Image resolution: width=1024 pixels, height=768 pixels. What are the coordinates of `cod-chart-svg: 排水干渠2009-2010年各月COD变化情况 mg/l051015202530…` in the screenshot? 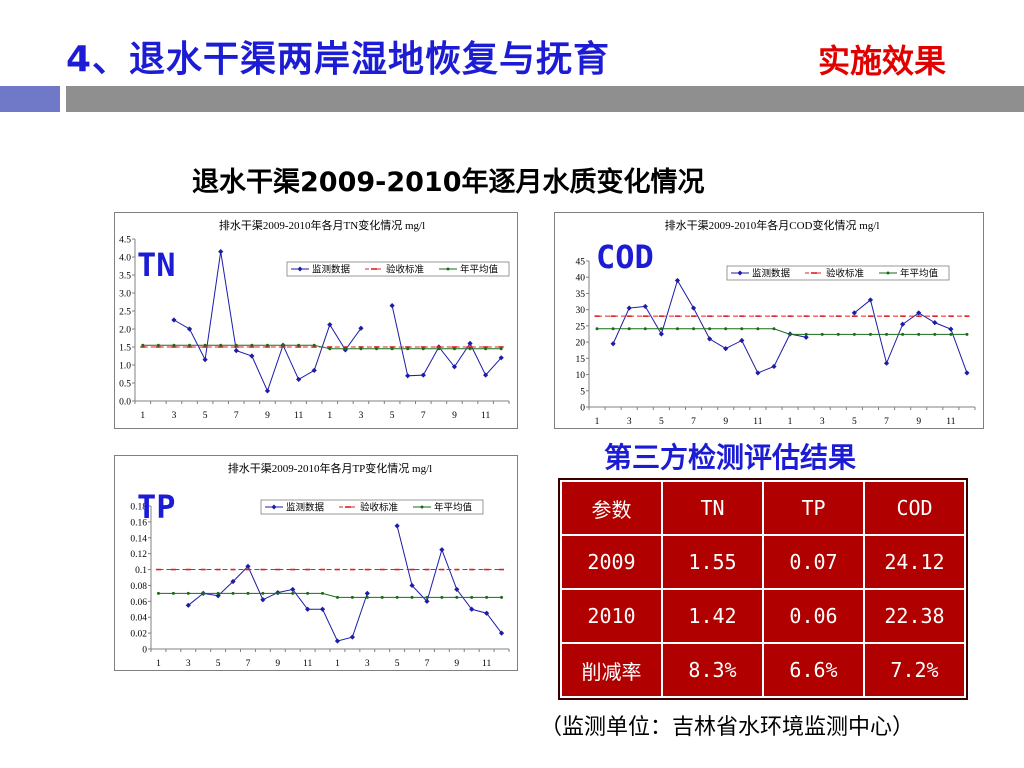 It's located at (776, 322).